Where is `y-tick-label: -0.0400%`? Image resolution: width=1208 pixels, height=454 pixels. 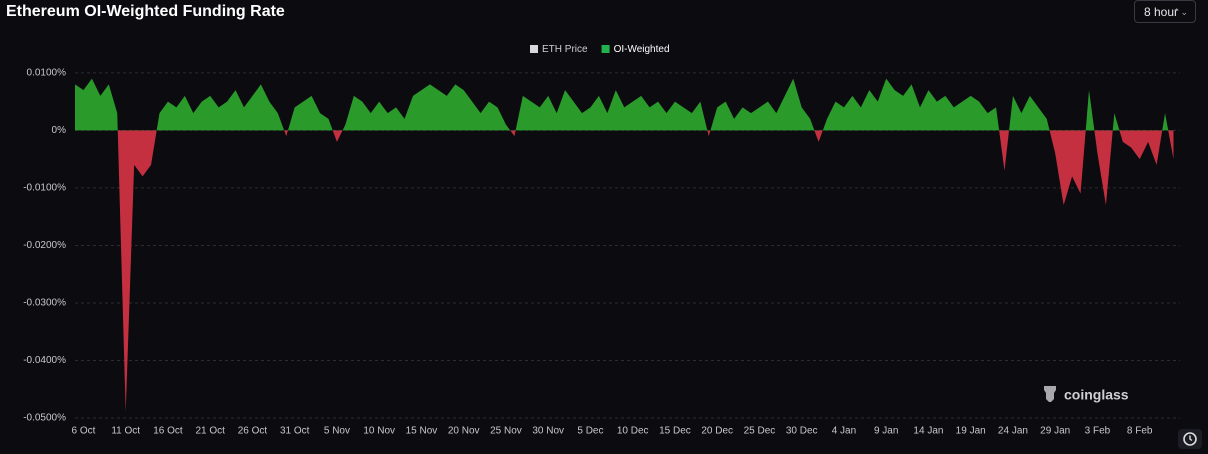
y-tick-label: -0.0400% is located at coordinates (44, 360).